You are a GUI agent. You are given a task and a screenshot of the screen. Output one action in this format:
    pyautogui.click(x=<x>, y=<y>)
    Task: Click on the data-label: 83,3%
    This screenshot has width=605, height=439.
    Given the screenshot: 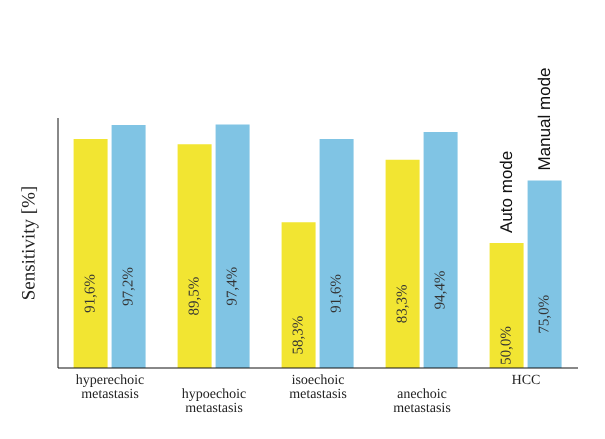 What is the action you would take?
    pyautogui.click(x=402, y=304)
    